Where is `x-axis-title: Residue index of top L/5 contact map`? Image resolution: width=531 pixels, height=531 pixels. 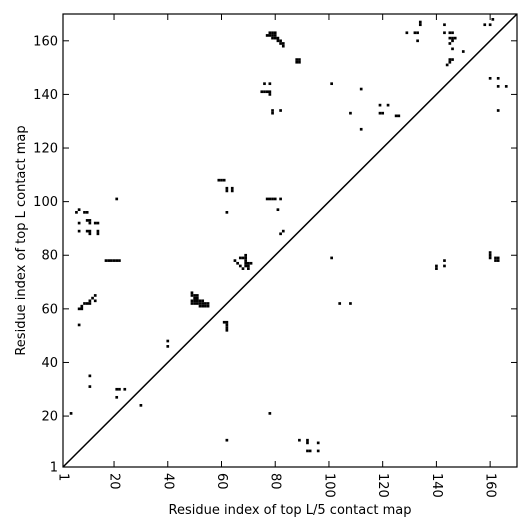 x-axis-title: Residue index of top L/5 contact map is located at coordinates (290, 510).